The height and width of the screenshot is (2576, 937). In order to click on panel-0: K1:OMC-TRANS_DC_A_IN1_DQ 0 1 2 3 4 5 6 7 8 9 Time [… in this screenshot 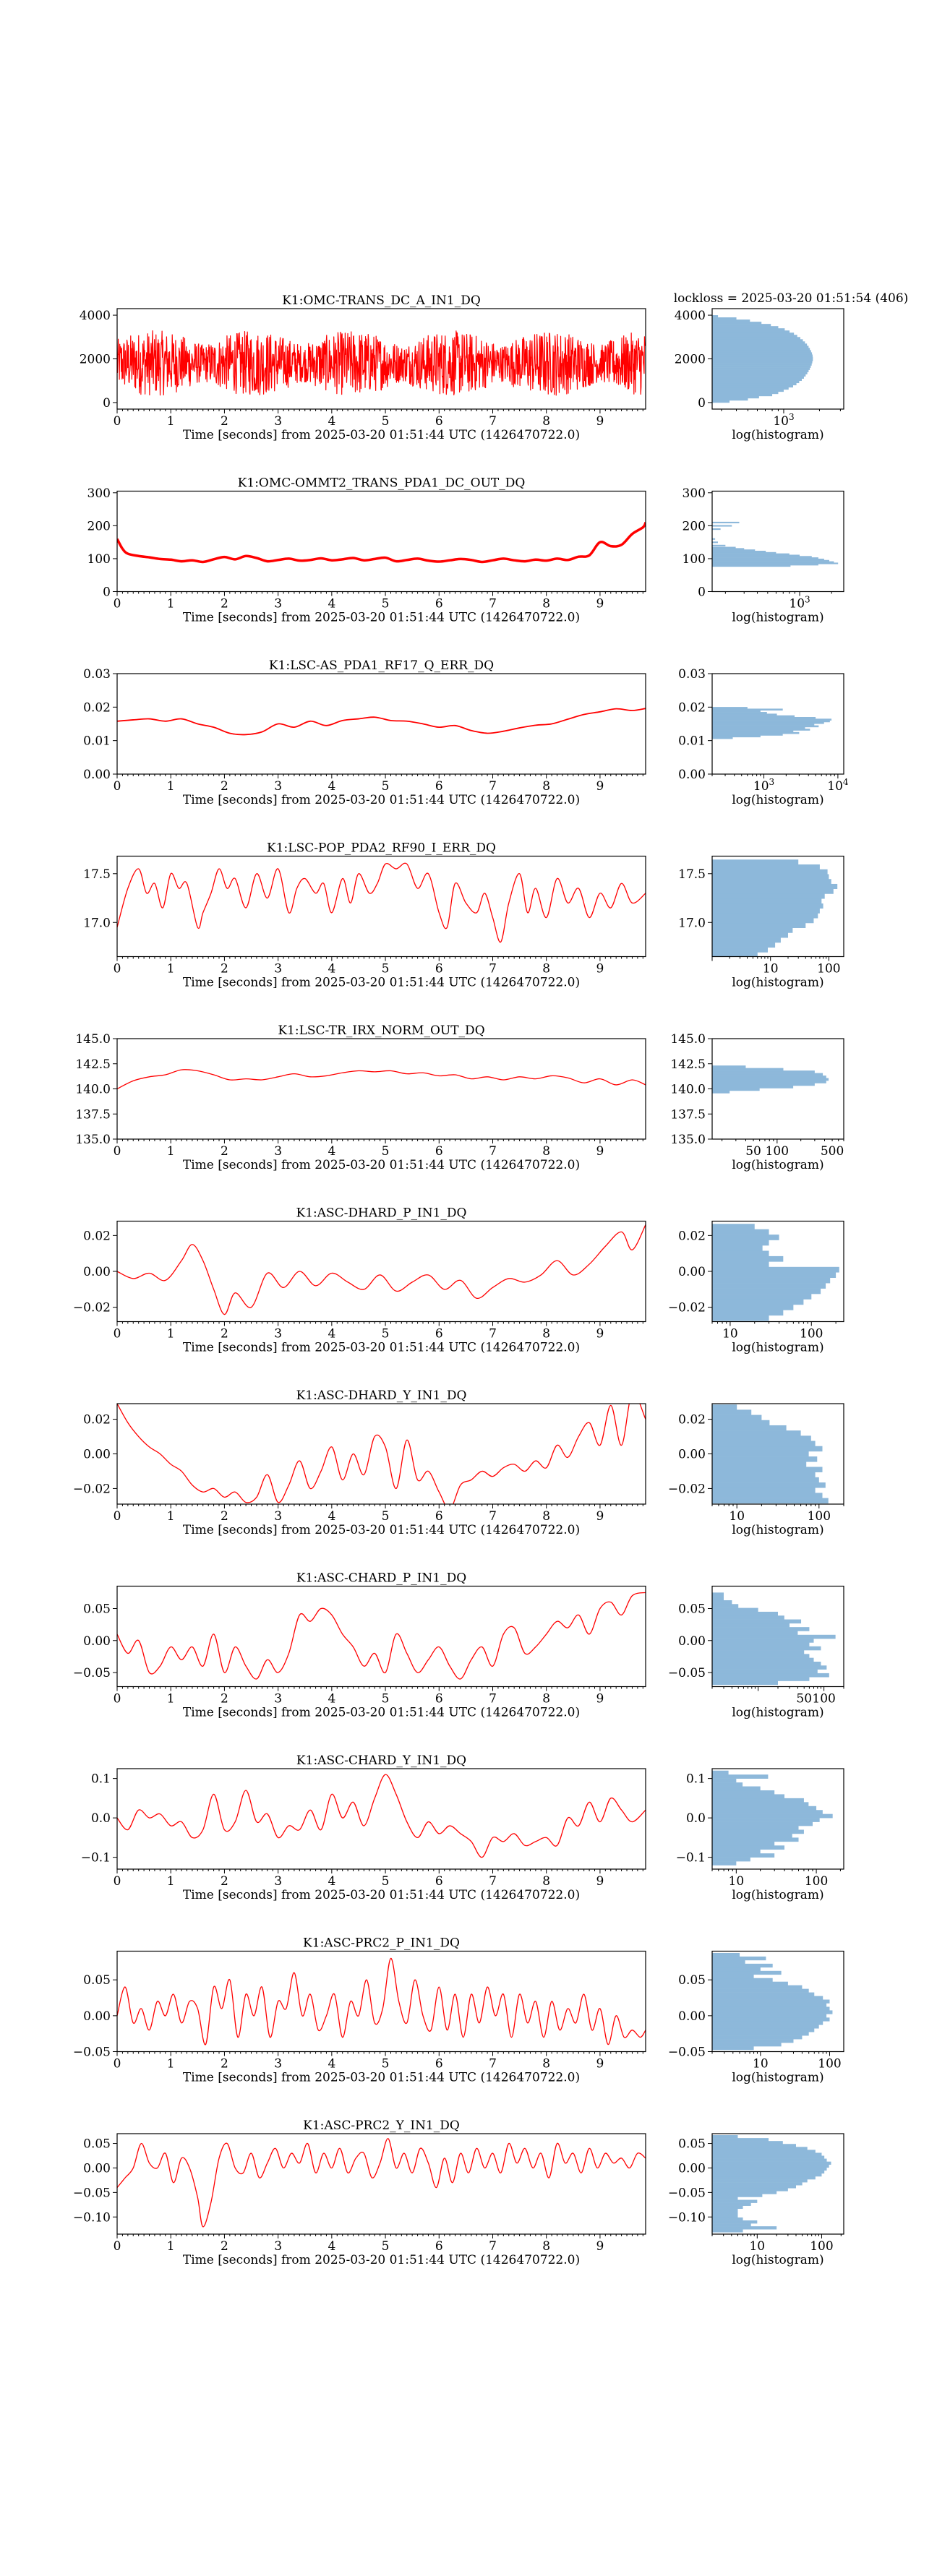, I will do `click(462, 367)`.